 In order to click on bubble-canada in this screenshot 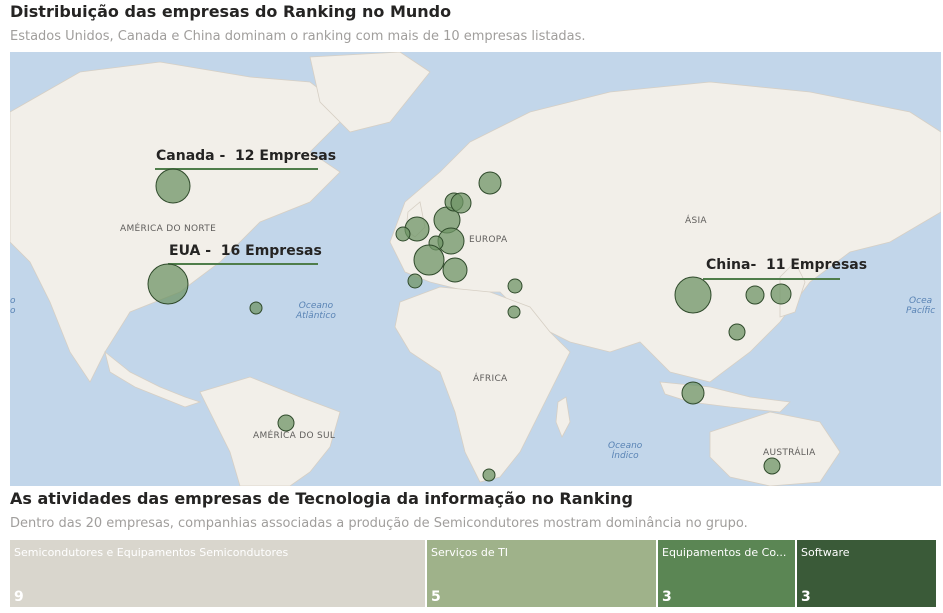, I will do `click(173, 186)`.